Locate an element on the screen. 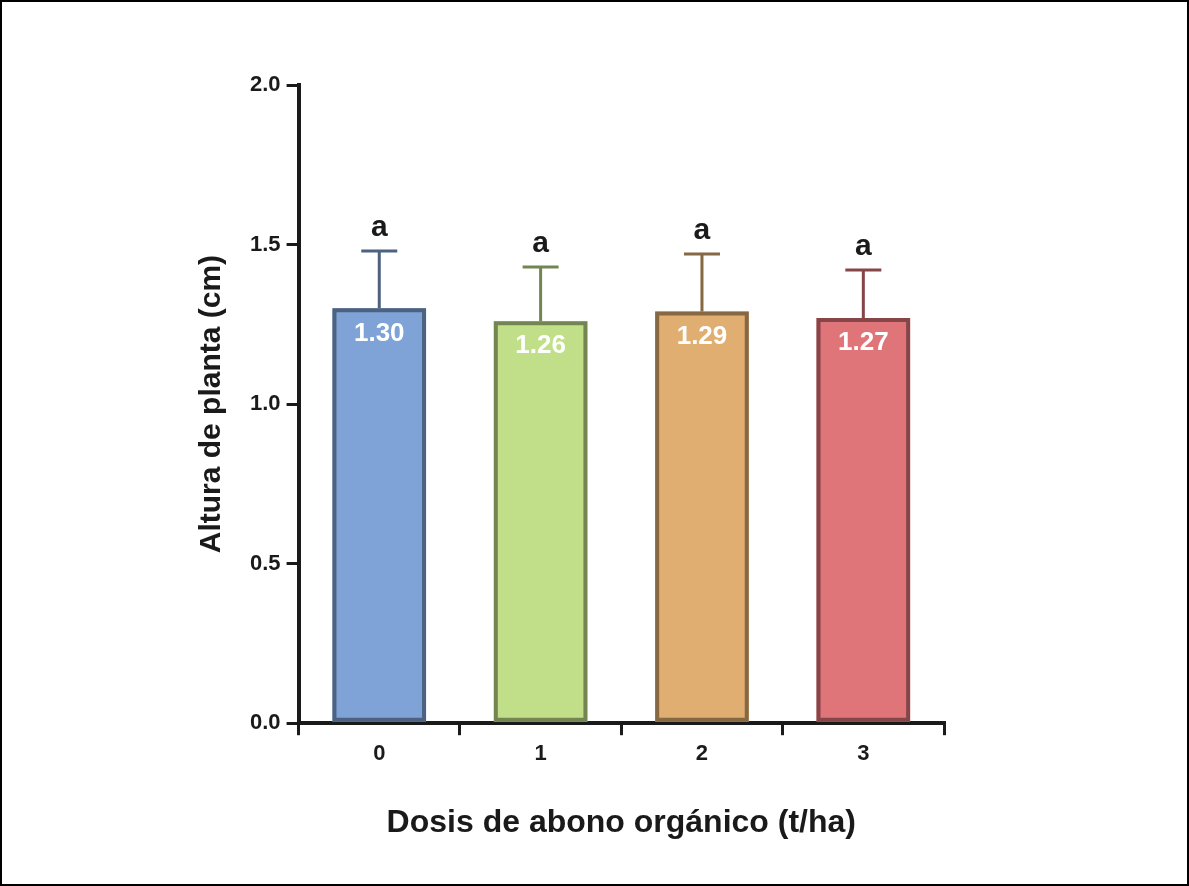 The image size is (1189, 886). y-tick-label: 2.0 is located at coordinates (265, 84).